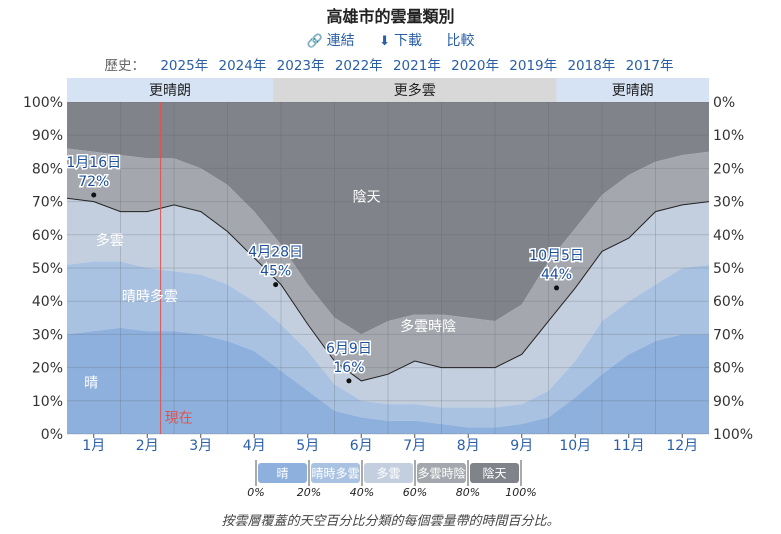  What do you see at coordinates (533, 66) in the screenshot?
I see `history-year-link: 2019年` at bounding box center [533, 66].